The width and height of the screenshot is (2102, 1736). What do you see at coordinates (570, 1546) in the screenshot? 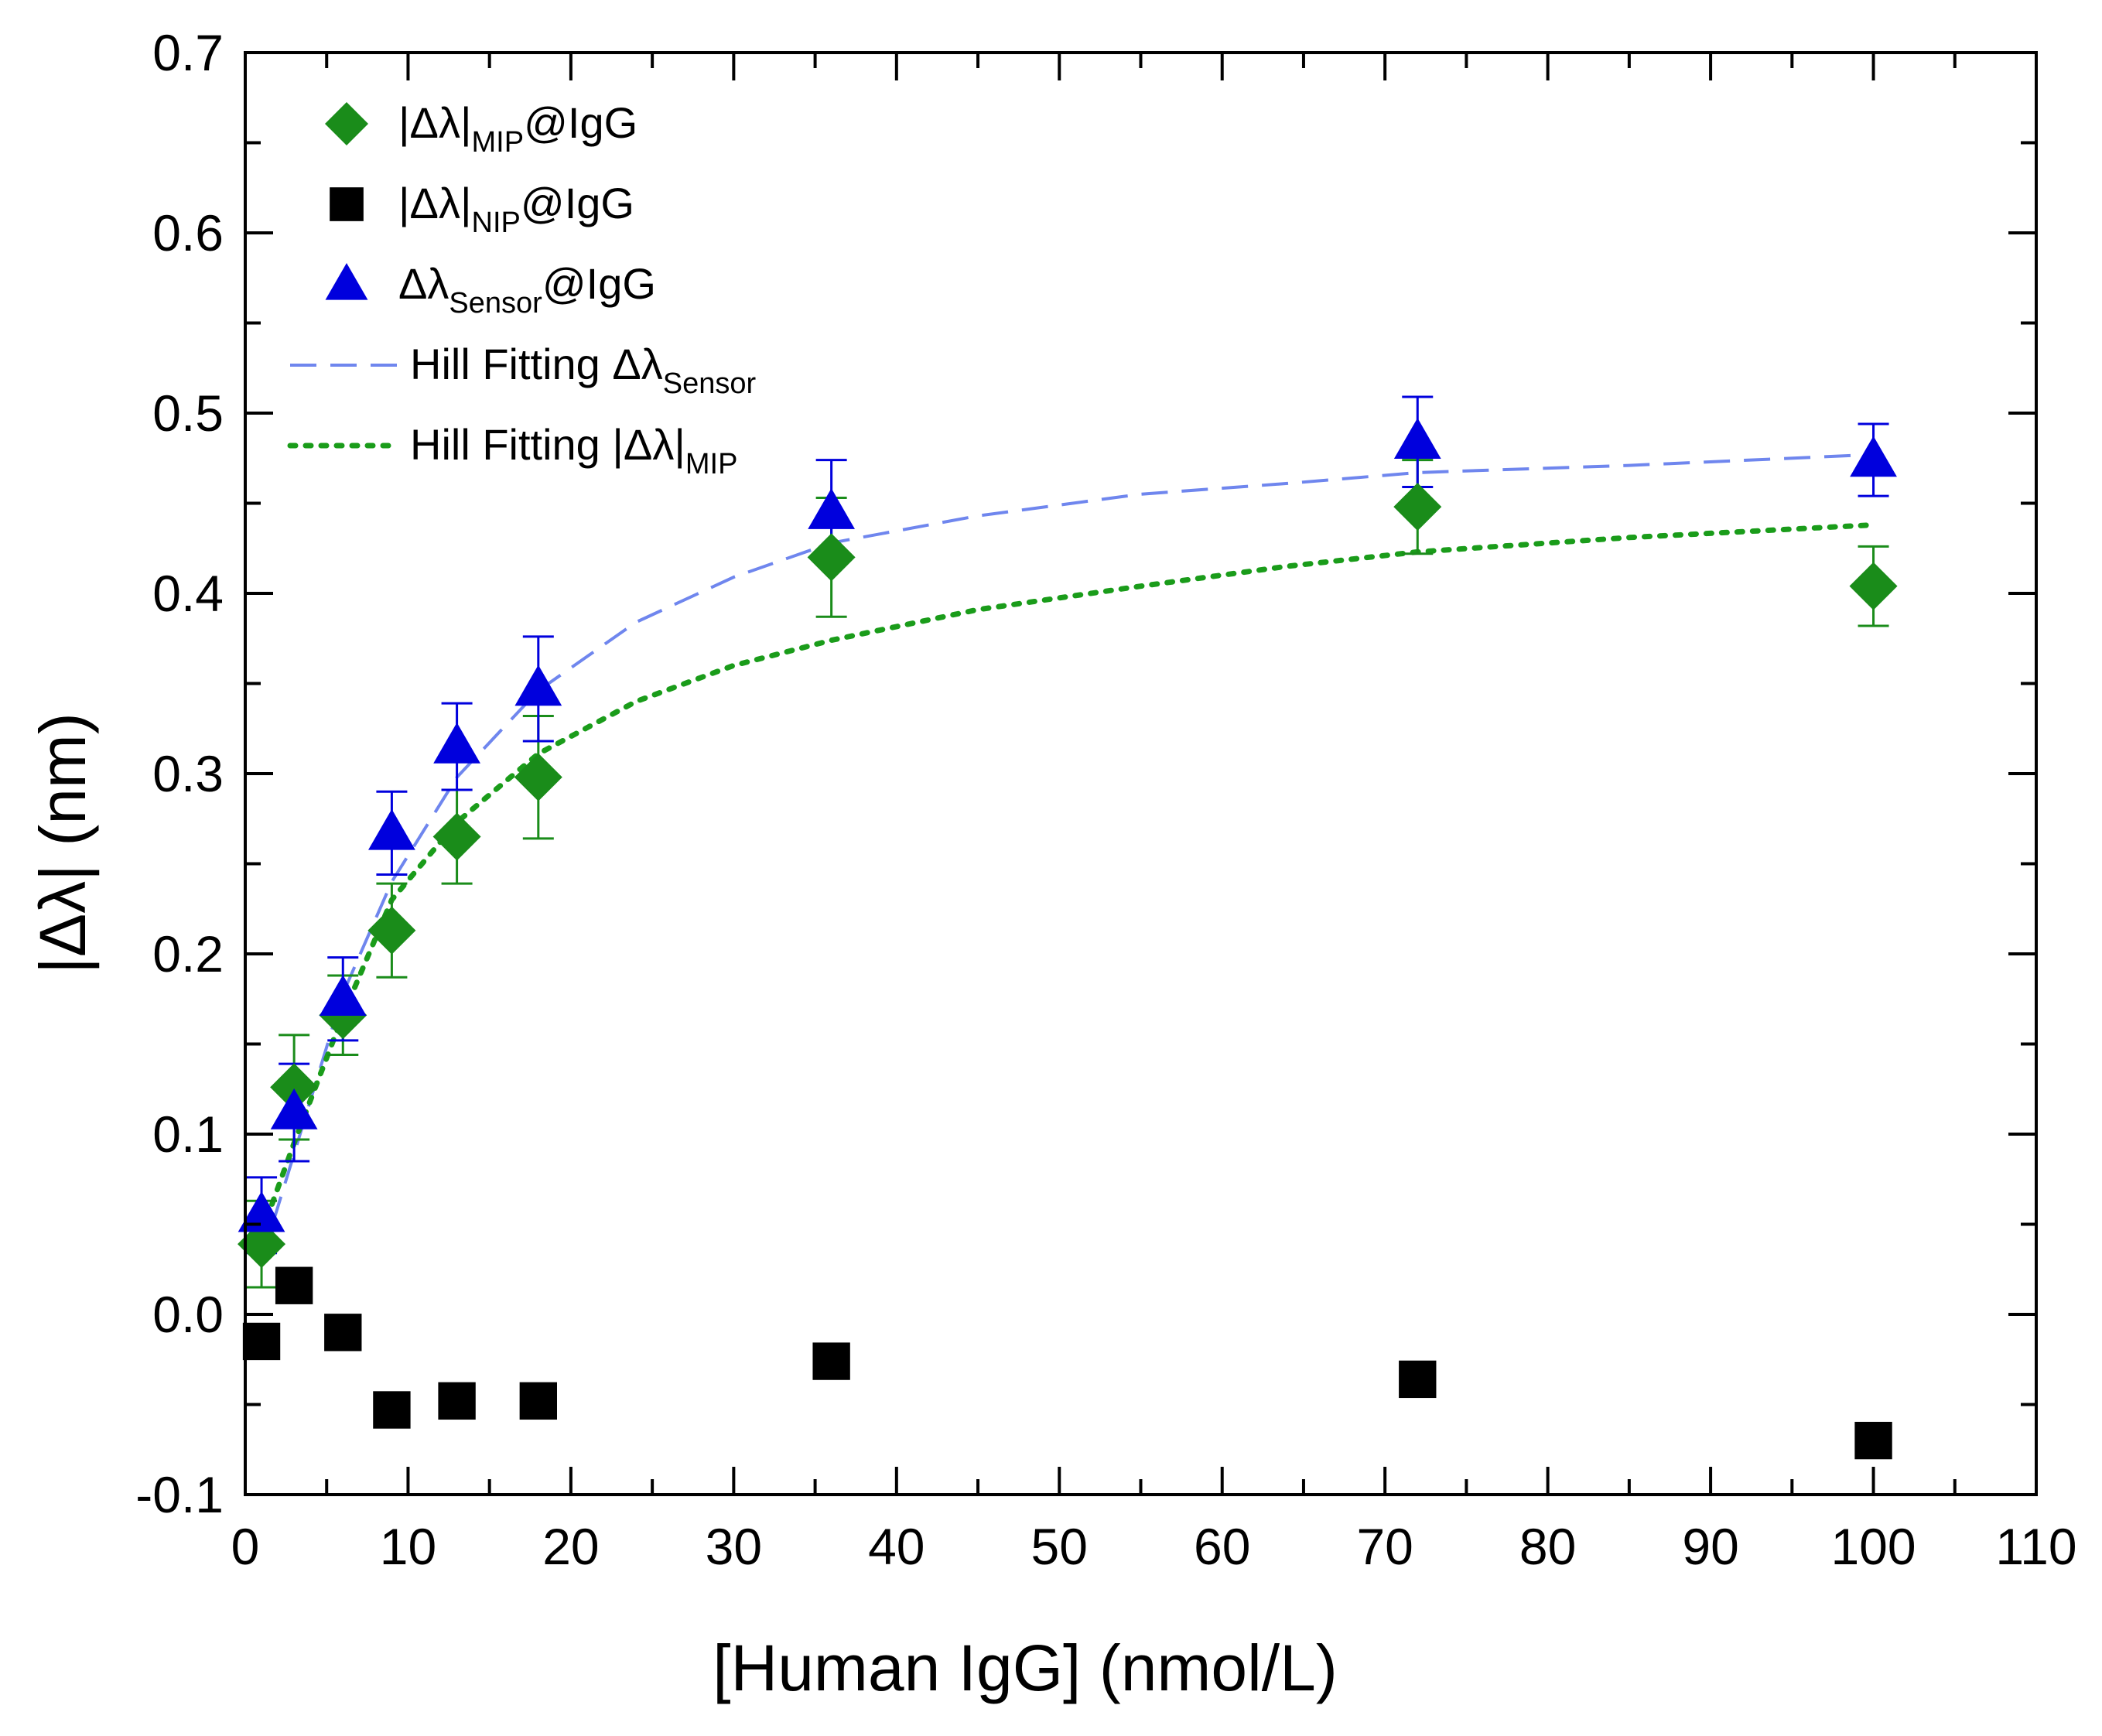
I see `x-tick-label: 20` at bounding box center [570, 1546].